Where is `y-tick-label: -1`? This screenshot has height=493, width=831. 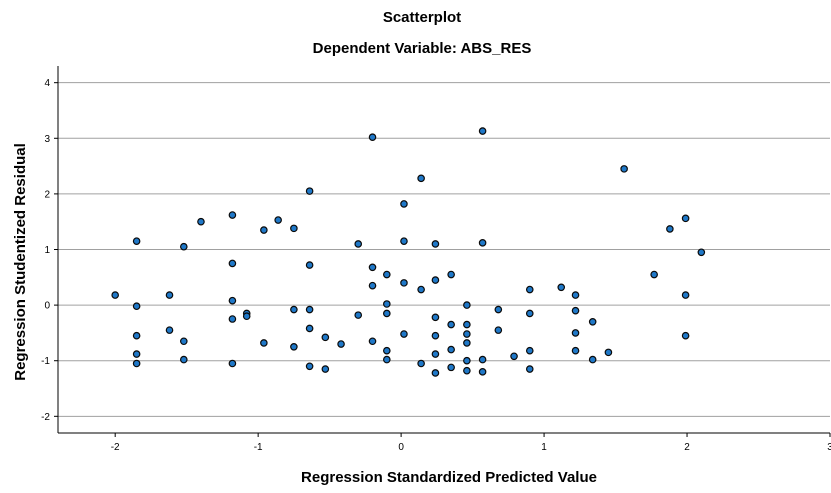
y-tick-label: -1 is located at coordinates (45, 361).